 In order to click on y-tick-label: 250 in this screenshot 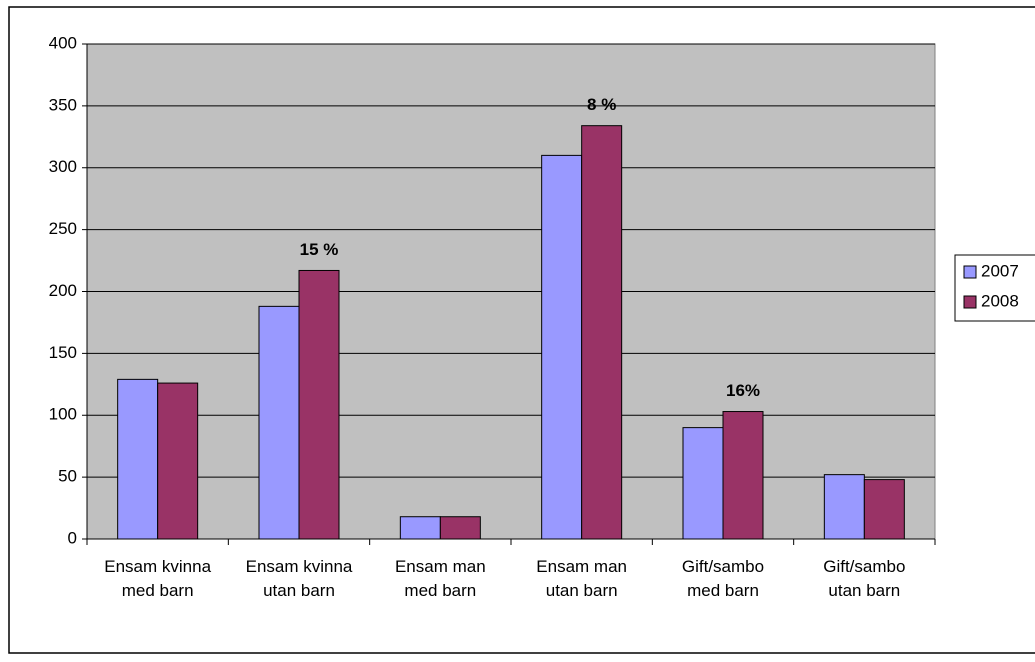, I will do `click(63, 228)`.